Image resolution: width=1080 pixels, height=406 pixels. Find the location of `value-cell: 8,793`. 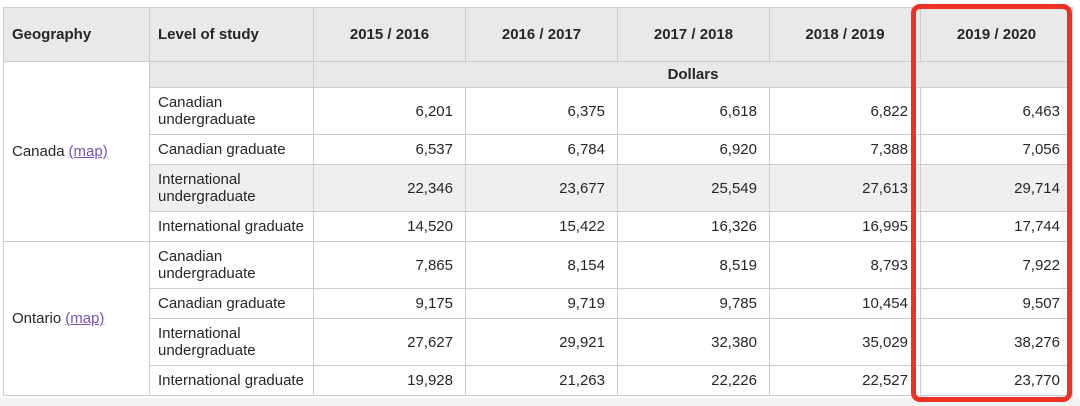

value-cell: 8,793 is located at coordinates (845, 265).